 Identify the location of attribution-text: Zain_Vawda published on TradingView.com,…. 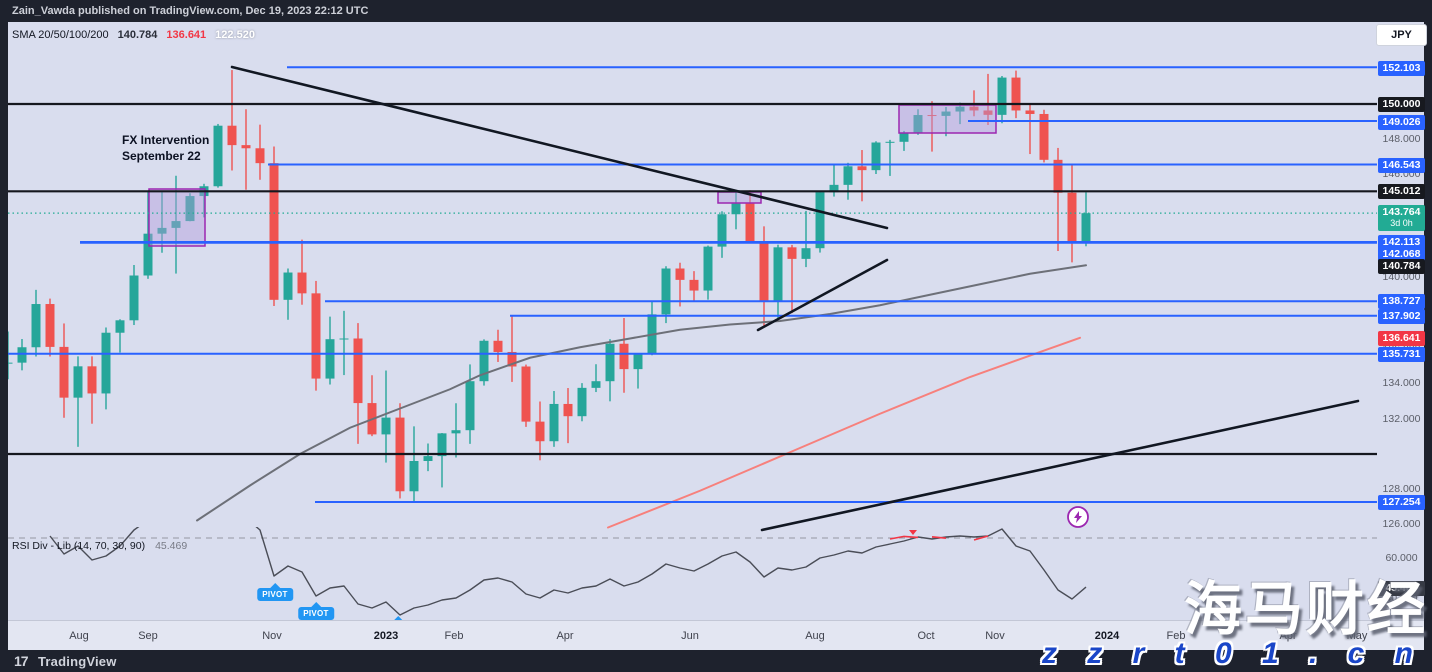
(190, 11).